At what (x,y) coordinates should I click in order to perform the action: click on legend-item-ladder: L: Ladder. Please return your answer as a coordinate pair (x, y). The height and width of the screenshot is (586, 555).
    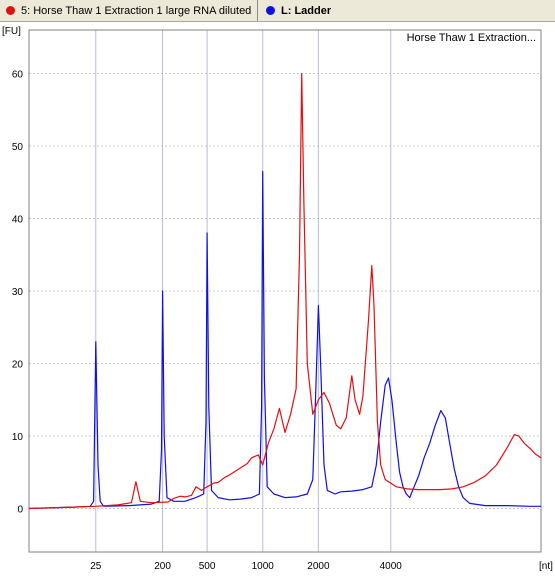
    Looking at the image, I should click on (297, 10).